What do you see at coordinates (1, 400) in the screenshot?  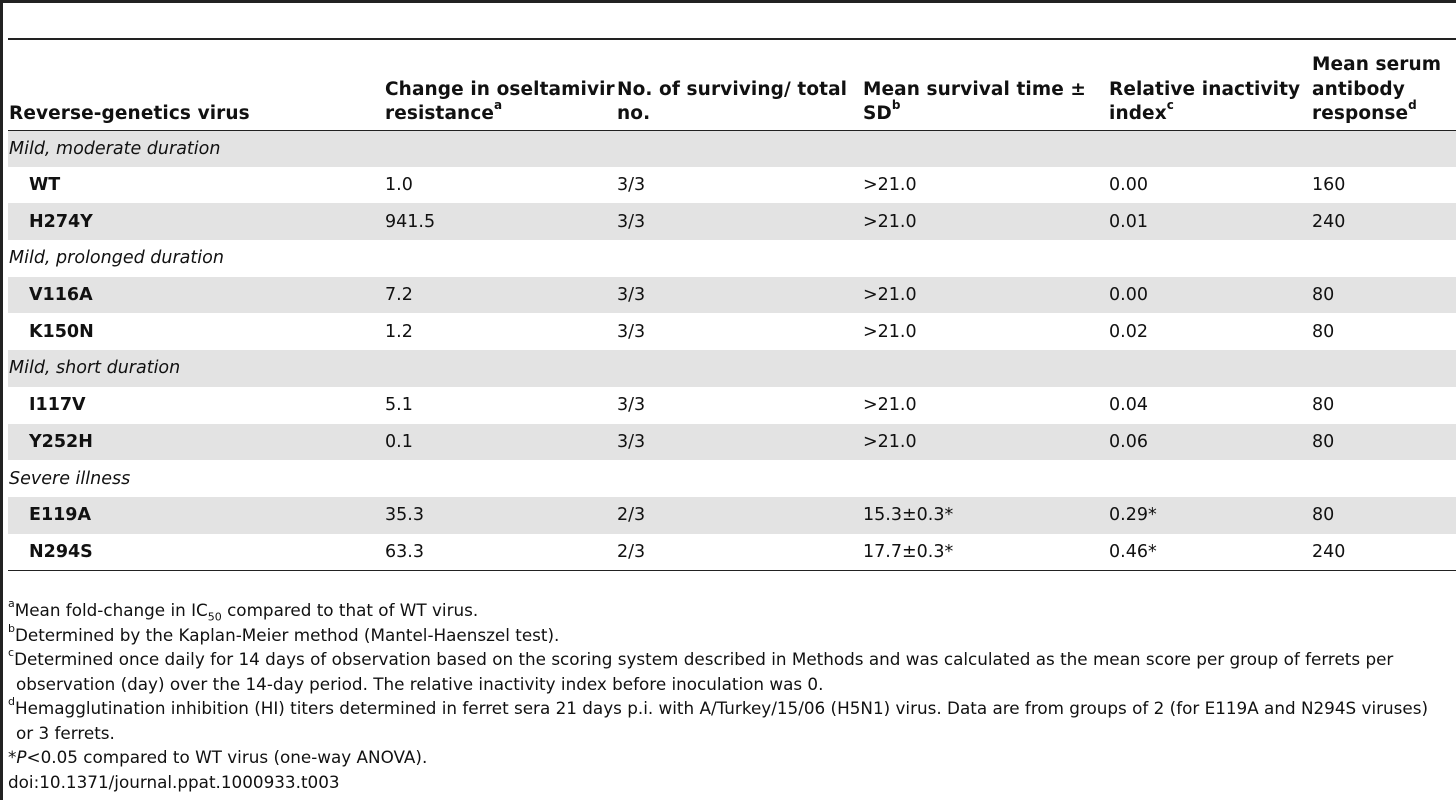 I see `left-border` at bounding box center [1, 400].